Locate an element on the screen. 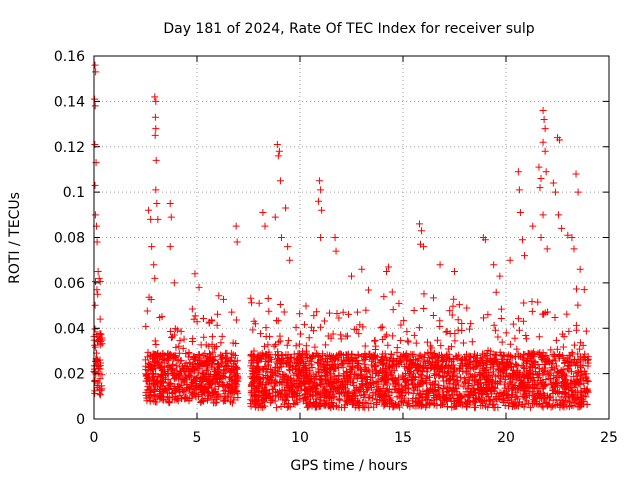  y-axis-label: ROTI / TECUs is located at coordinates (15, 238).